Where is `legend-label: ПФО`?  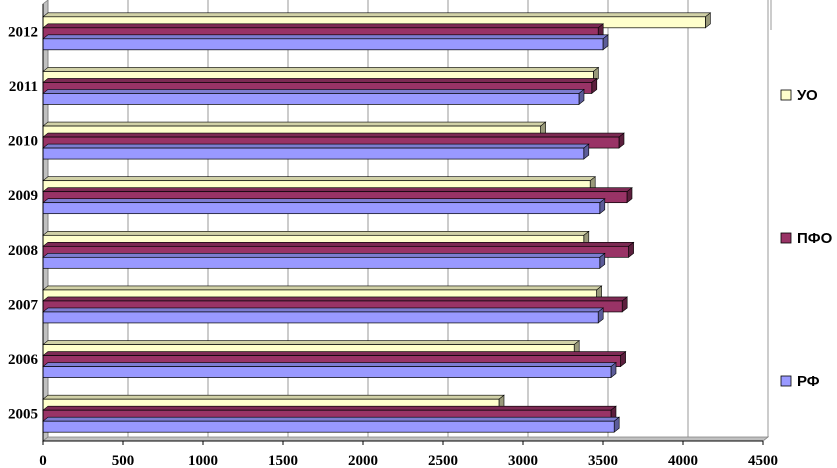
legend-label: ПФО is located at coordinates (815, 238).